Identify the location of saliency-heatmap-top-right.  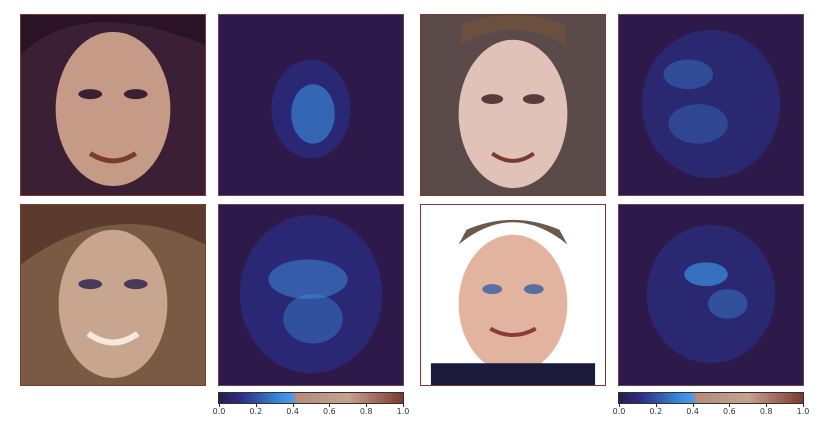
(711, 105).